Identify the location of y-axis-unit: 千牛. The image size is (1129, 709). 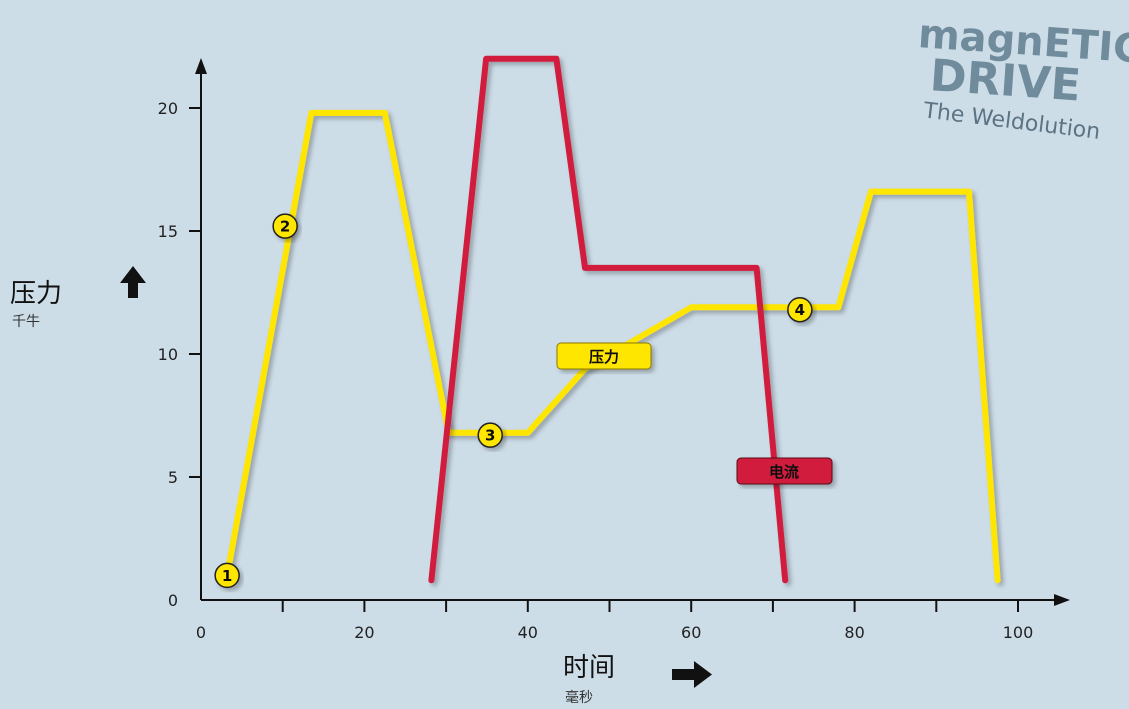
(26, 322).